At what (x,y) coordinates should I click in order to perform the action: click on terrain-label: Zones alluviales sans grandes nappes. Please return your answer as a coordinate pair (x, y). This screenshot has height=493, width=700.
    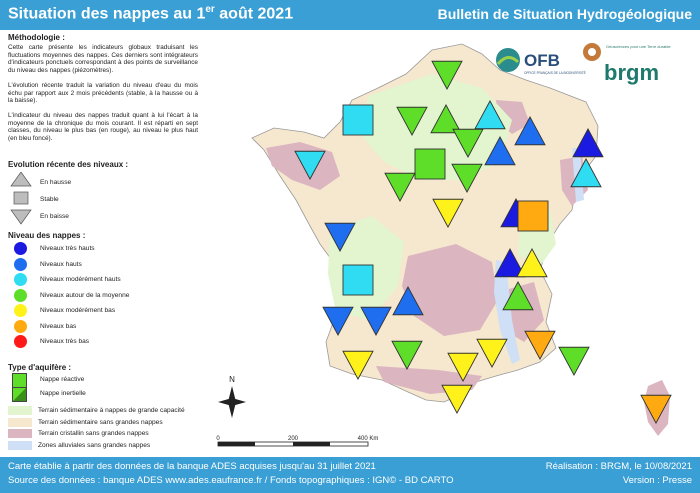
    Looking at the image, I should click on (94, 445).